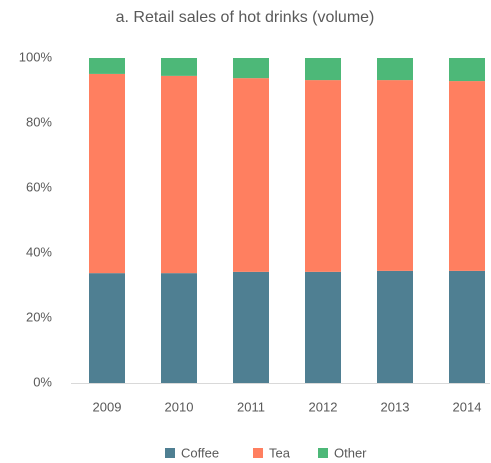 This screenshot has width=491, height=463. Describe the element at coordinates (36, 56) in the screenshot. I see `y-tick-label: 100%` at that location.